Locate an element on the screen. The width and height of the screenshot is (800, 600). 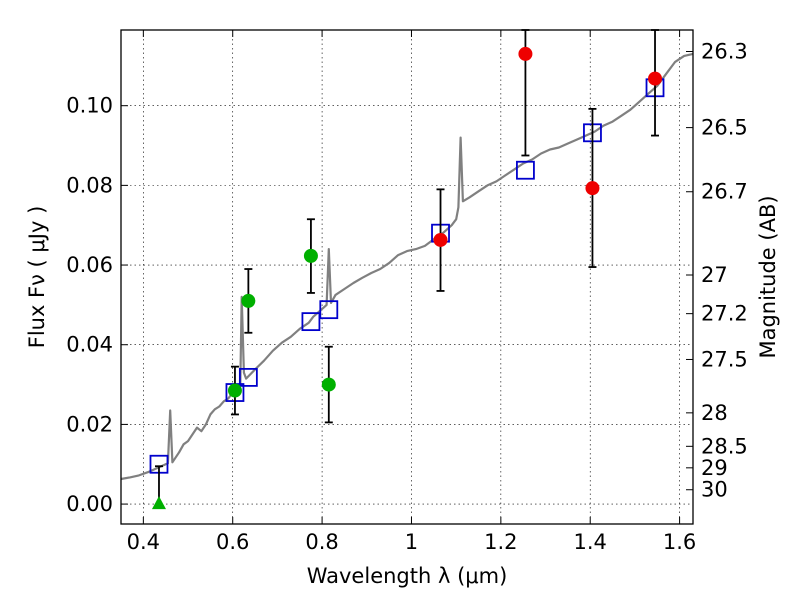
right-tick-label: 26.7 is located at coordinates (724, 192).